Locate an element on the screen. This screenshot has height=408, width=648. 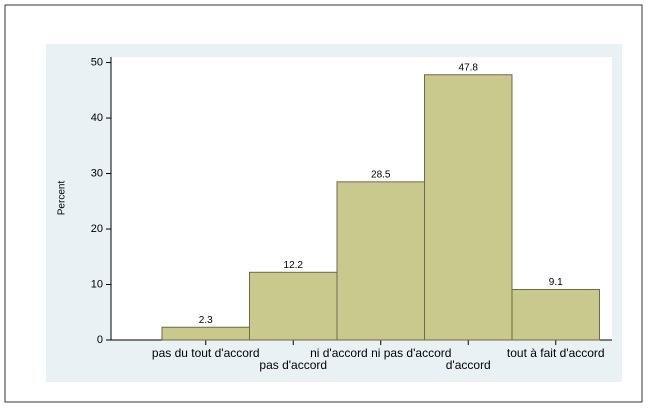
y-tick-label: 10 is located at coordinates (97, 284).